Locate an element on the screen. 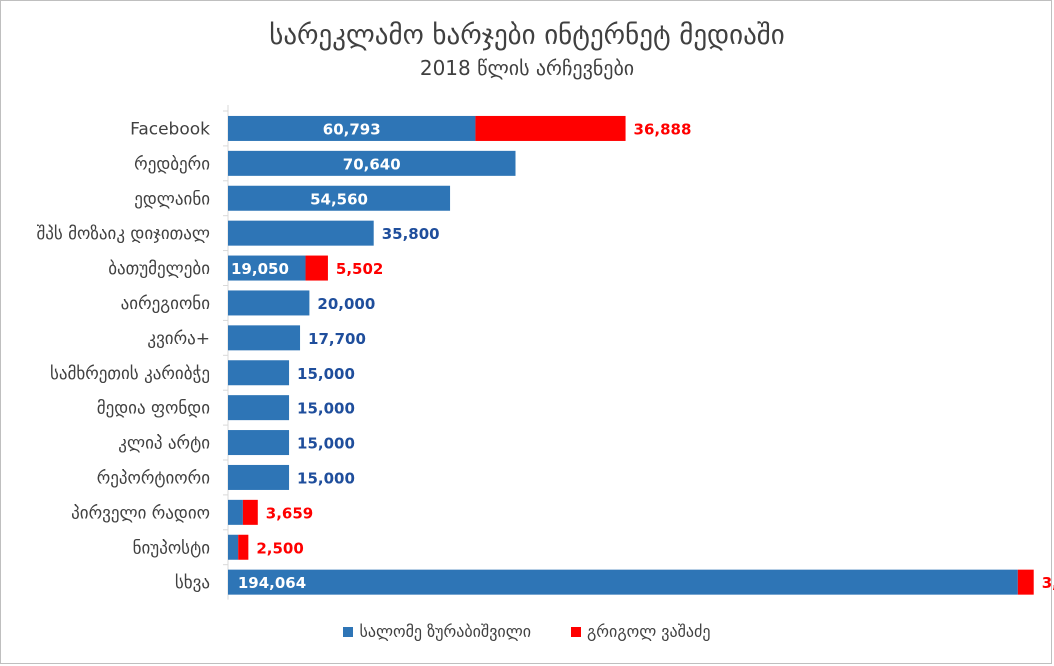  data-label-series-2: 3,659 is located at coordinates (289, 513).